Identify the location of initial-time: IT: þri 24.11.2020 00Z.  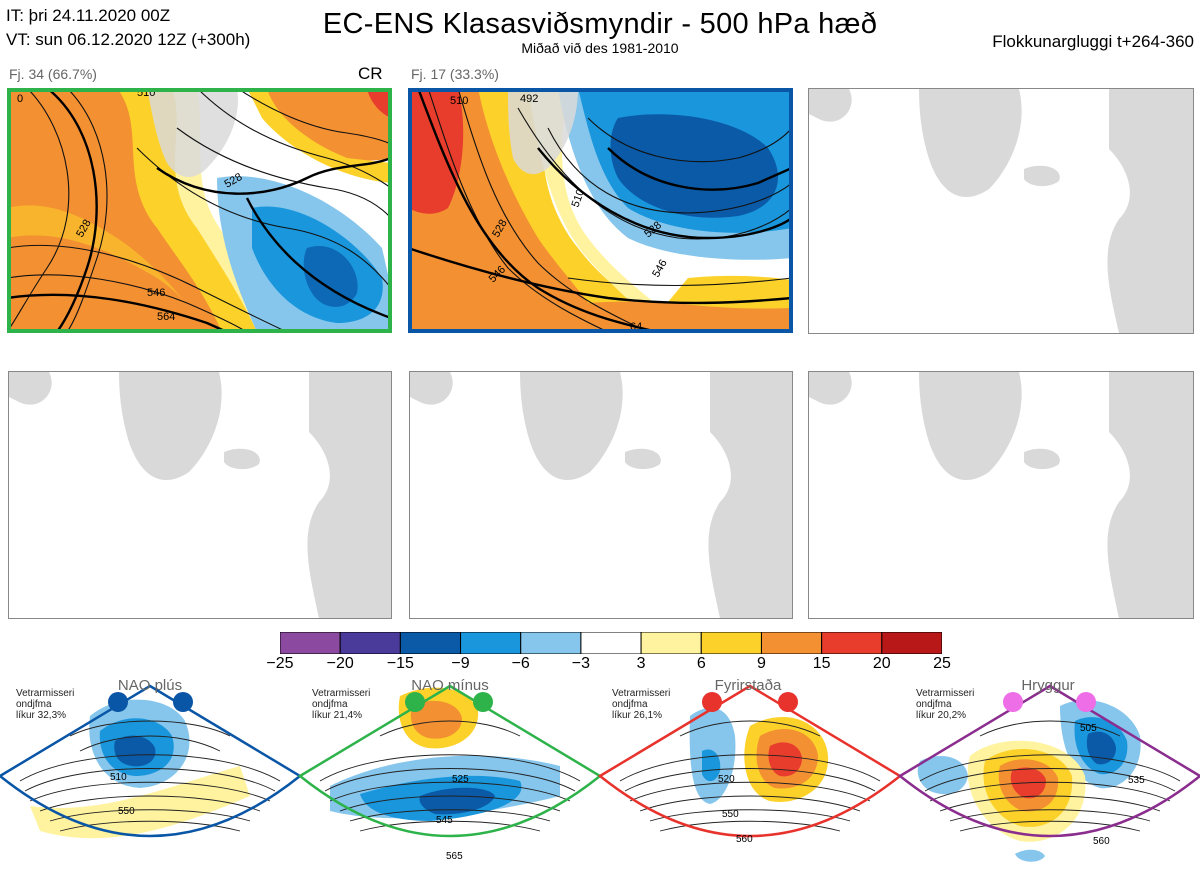
(88, 15).